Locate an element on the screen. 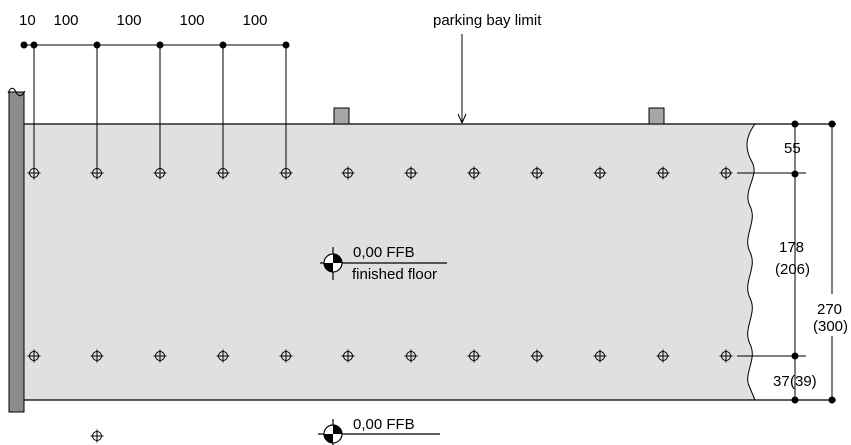 This screenshot has width=851, height=445. finished-floor-label: finished floor is located at coordinates (394, 274).